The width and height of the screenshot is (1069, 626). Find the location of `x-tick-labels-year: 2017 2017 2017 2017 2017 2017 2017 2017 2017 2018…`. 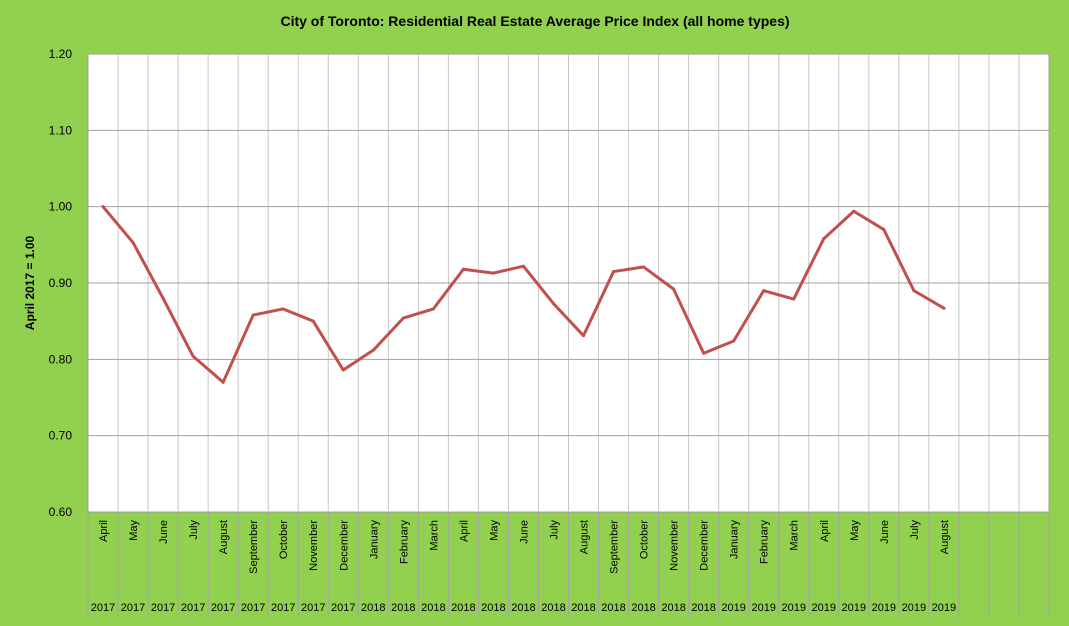

x-tick-labels-year: 2017 2017 2017 2017 2017 2017 2017 2017 2017 2018… is located at coordinates (523, 608).